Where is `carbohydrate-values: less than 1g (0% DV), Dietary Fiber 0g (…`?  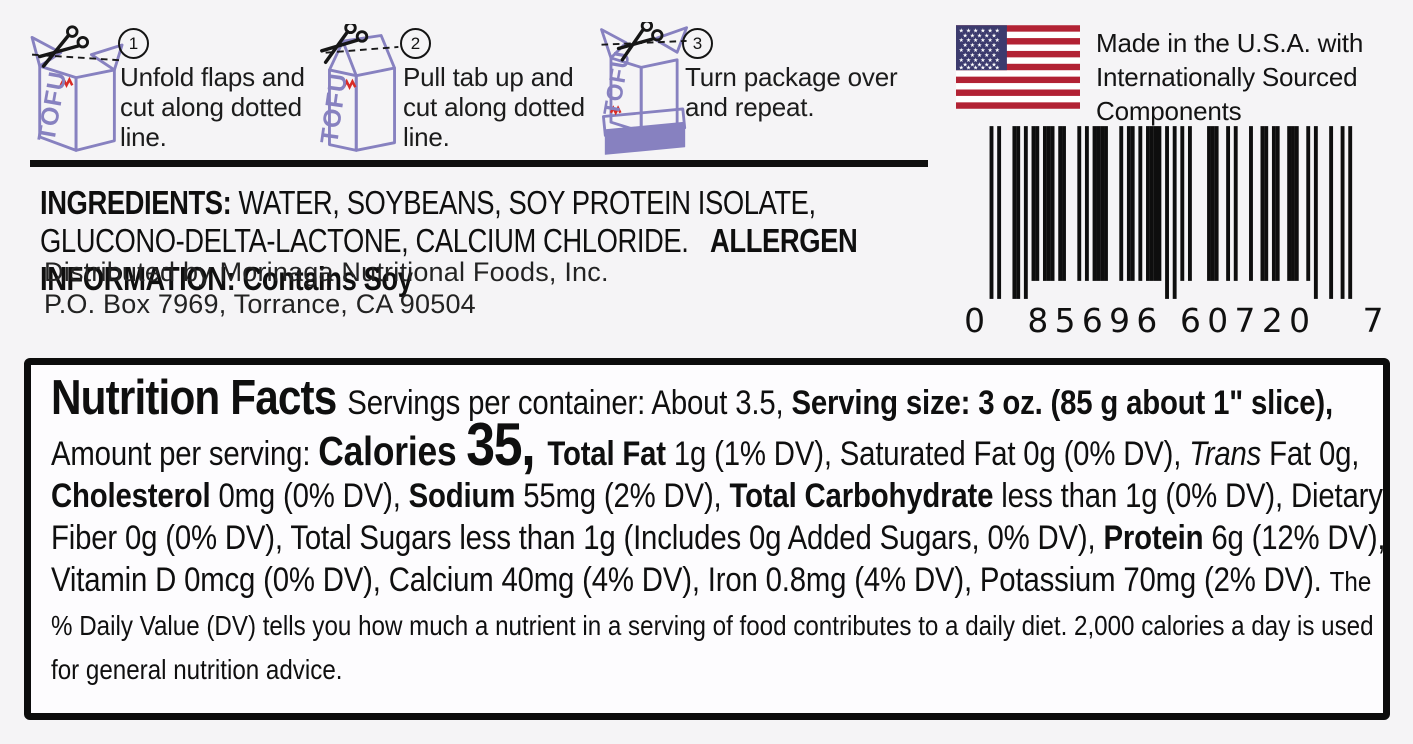
carbohydrate-values: less than 1g (0% DV), Dietary Fiber 0g (… is located at coordinates (717, 517).